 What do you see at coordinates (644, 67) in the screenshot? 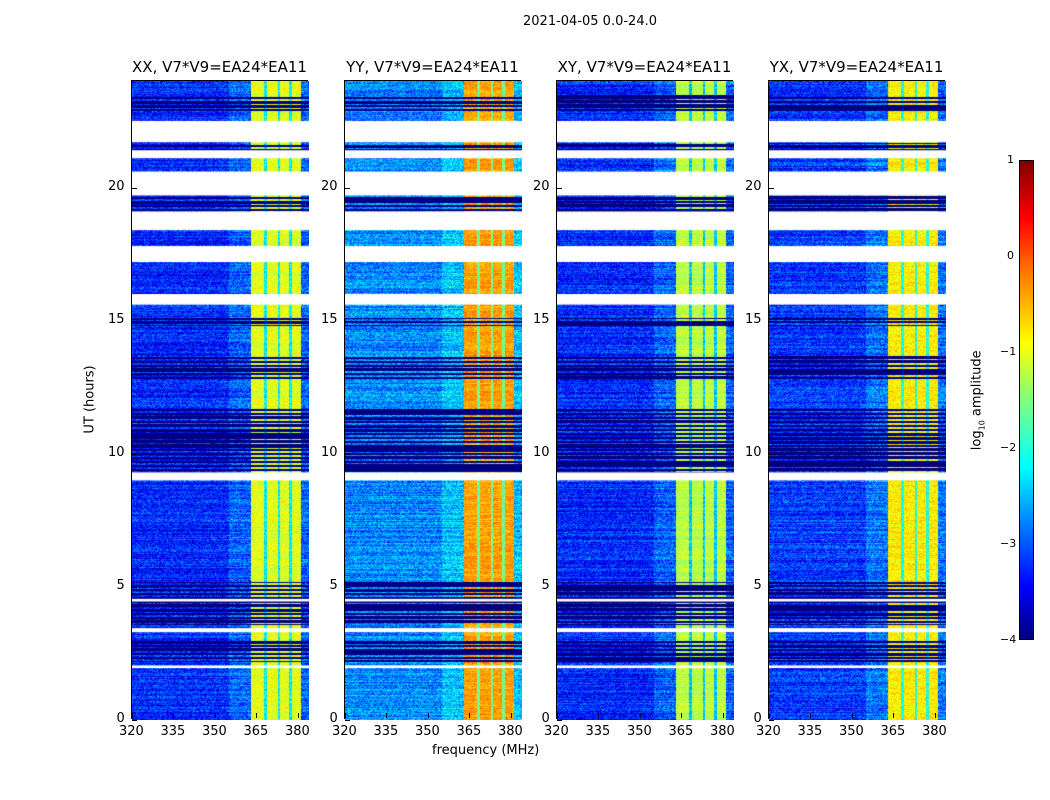
I see `panel-title: XY, V7*V9=EA24*EA11` at bounding box center [644, 67].